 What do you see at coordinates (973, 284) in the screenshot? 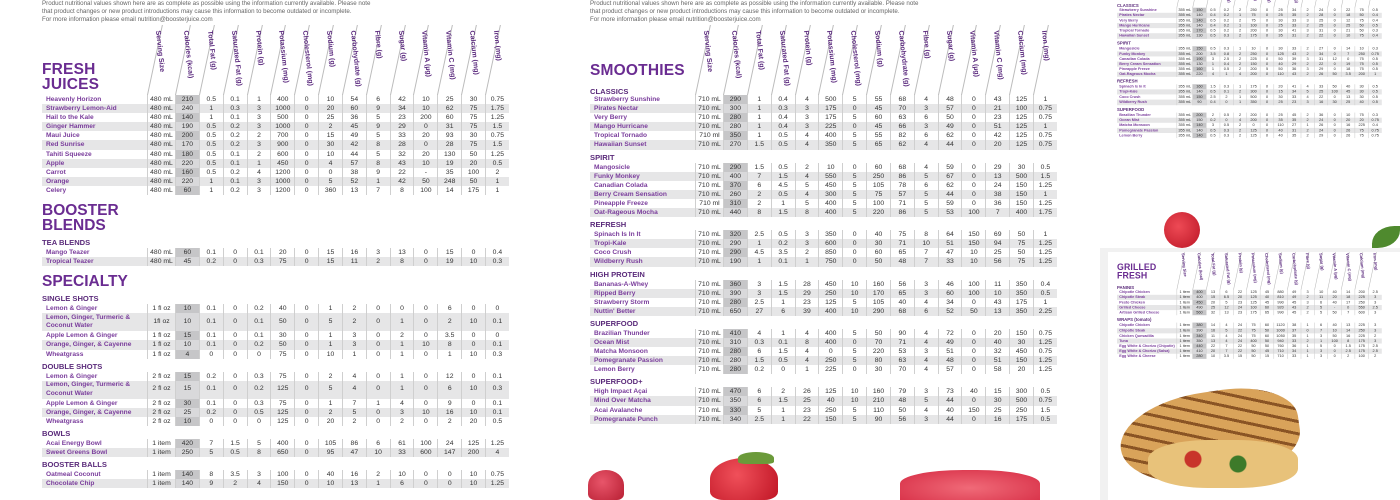
I see `cell-vitamin-a-g: 100` at bounding box center [973, 284].